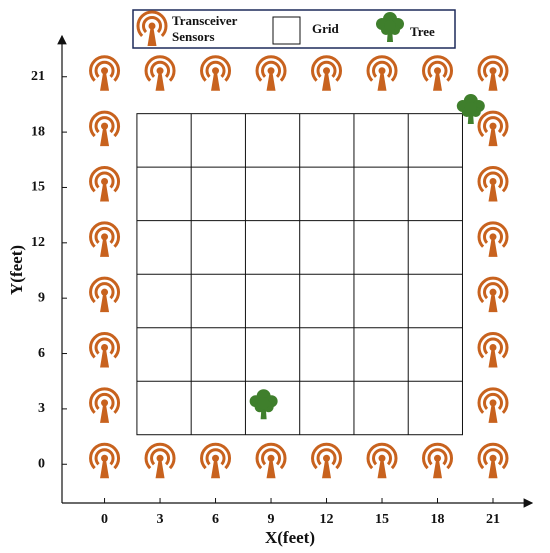 Image resolution: width=550 pixels, height=553 pixels. Describe the element at coordinates (325, 28) in the screenshot. I see `legend-label: Grid` at that location.